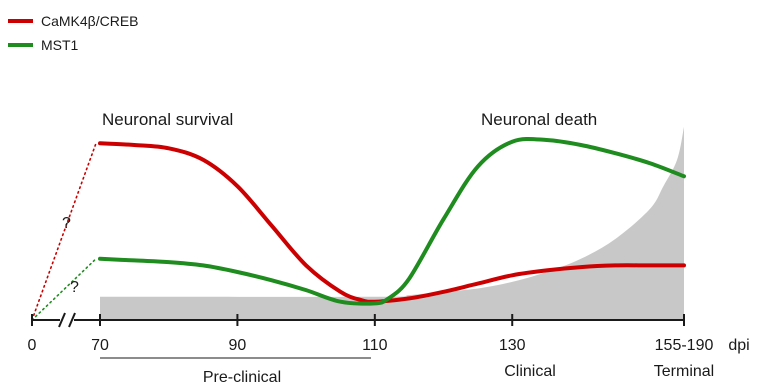  Describe the element at coordinates (64, 289) in the screenshot. I see `series-extrapolation-mst1` at that location.